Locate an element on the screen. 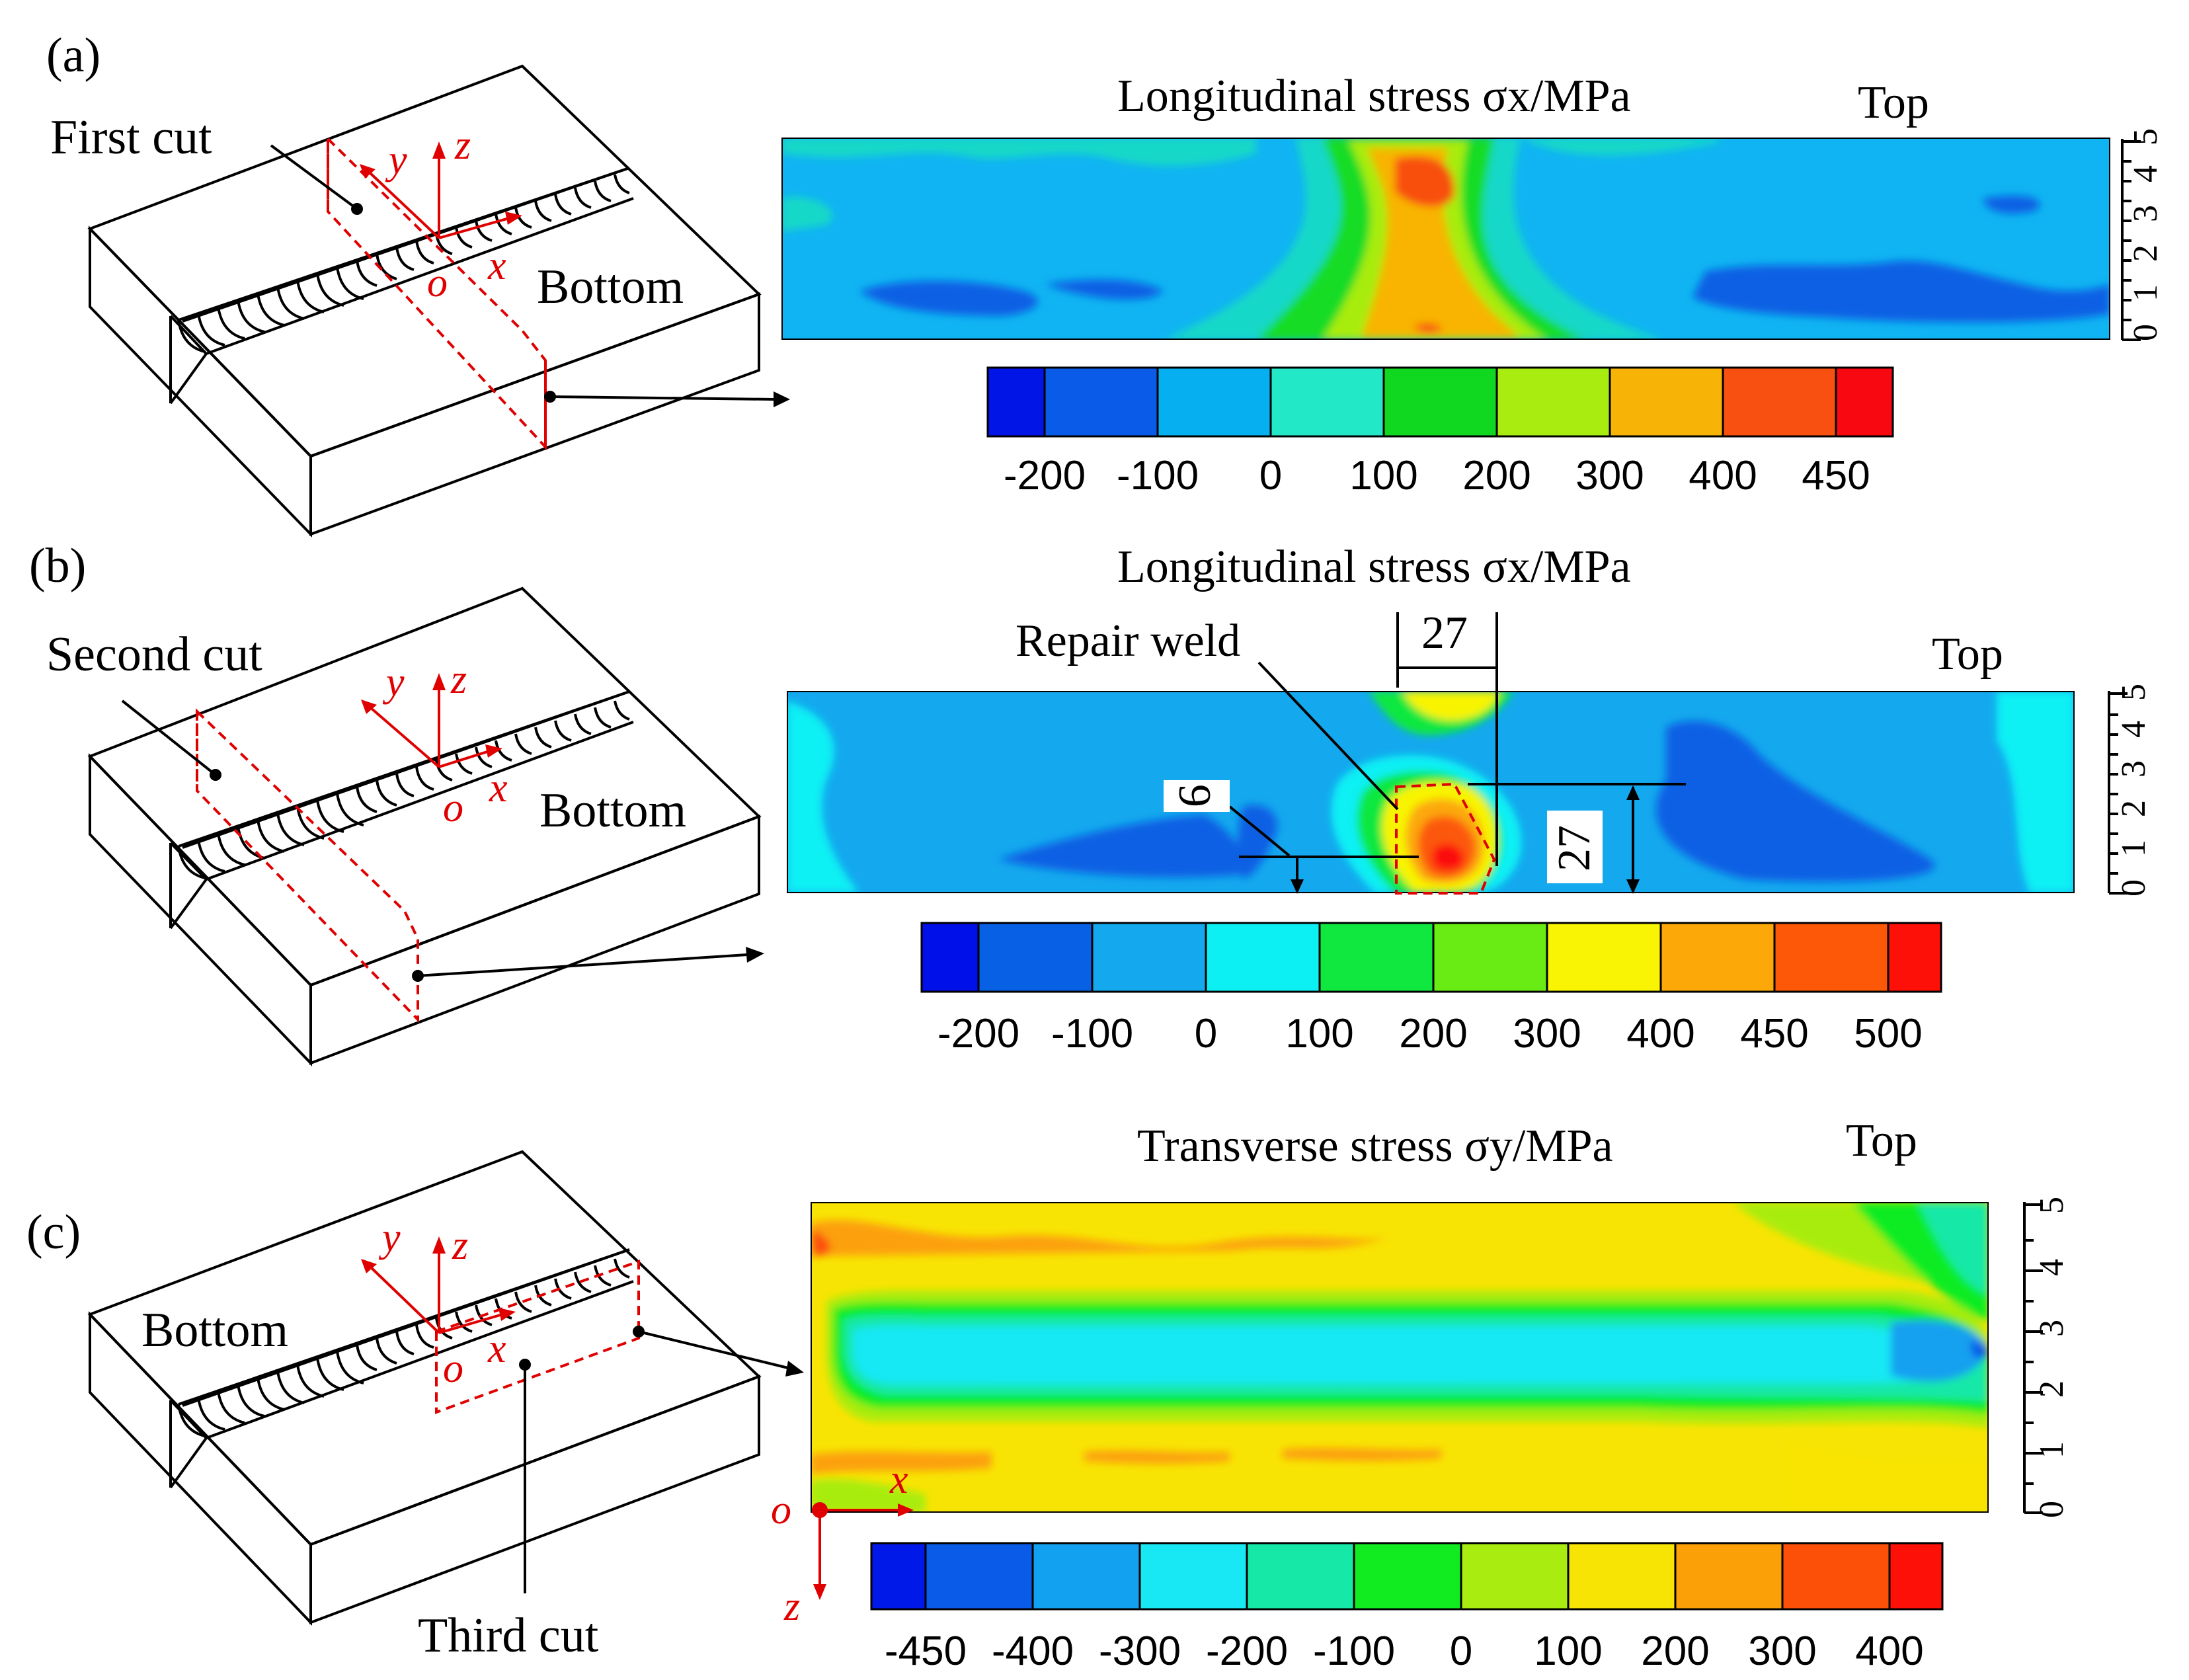 Image resolution: width=2189 pixels, height=1680 pixels. axis-c-y: y is located at coordinates (389, 1237).